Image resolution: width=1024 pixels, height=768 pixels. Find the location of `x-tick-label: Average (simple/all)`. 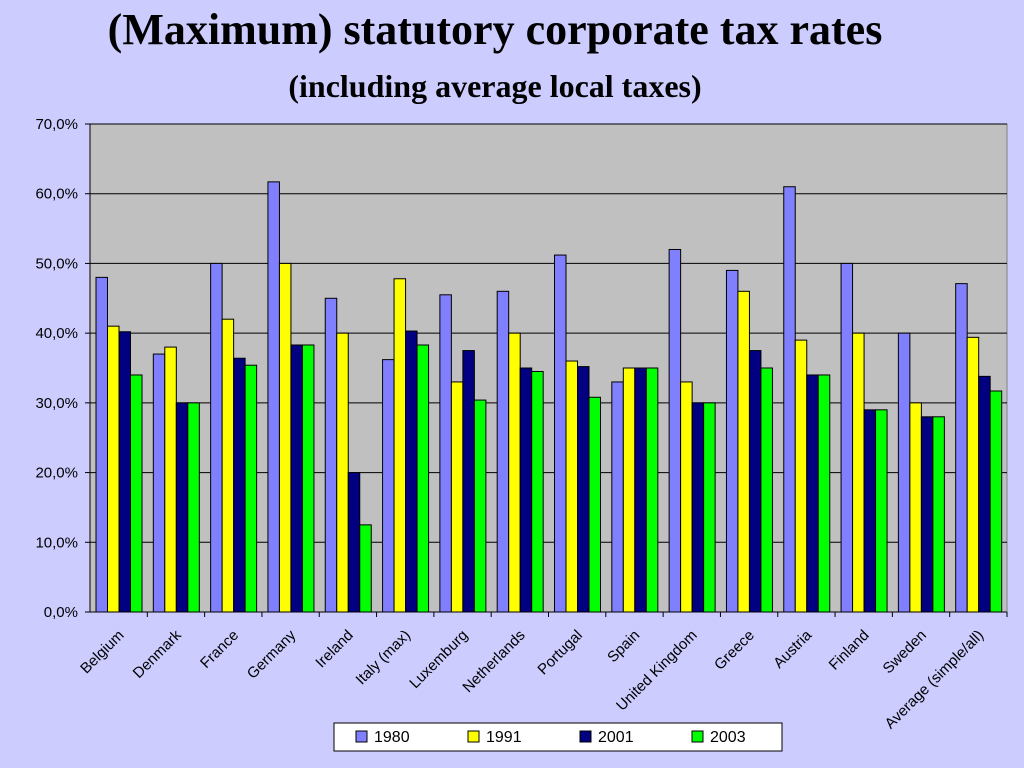

x-tick-label: Average (simple/all) is located at coordinates (935, 680).